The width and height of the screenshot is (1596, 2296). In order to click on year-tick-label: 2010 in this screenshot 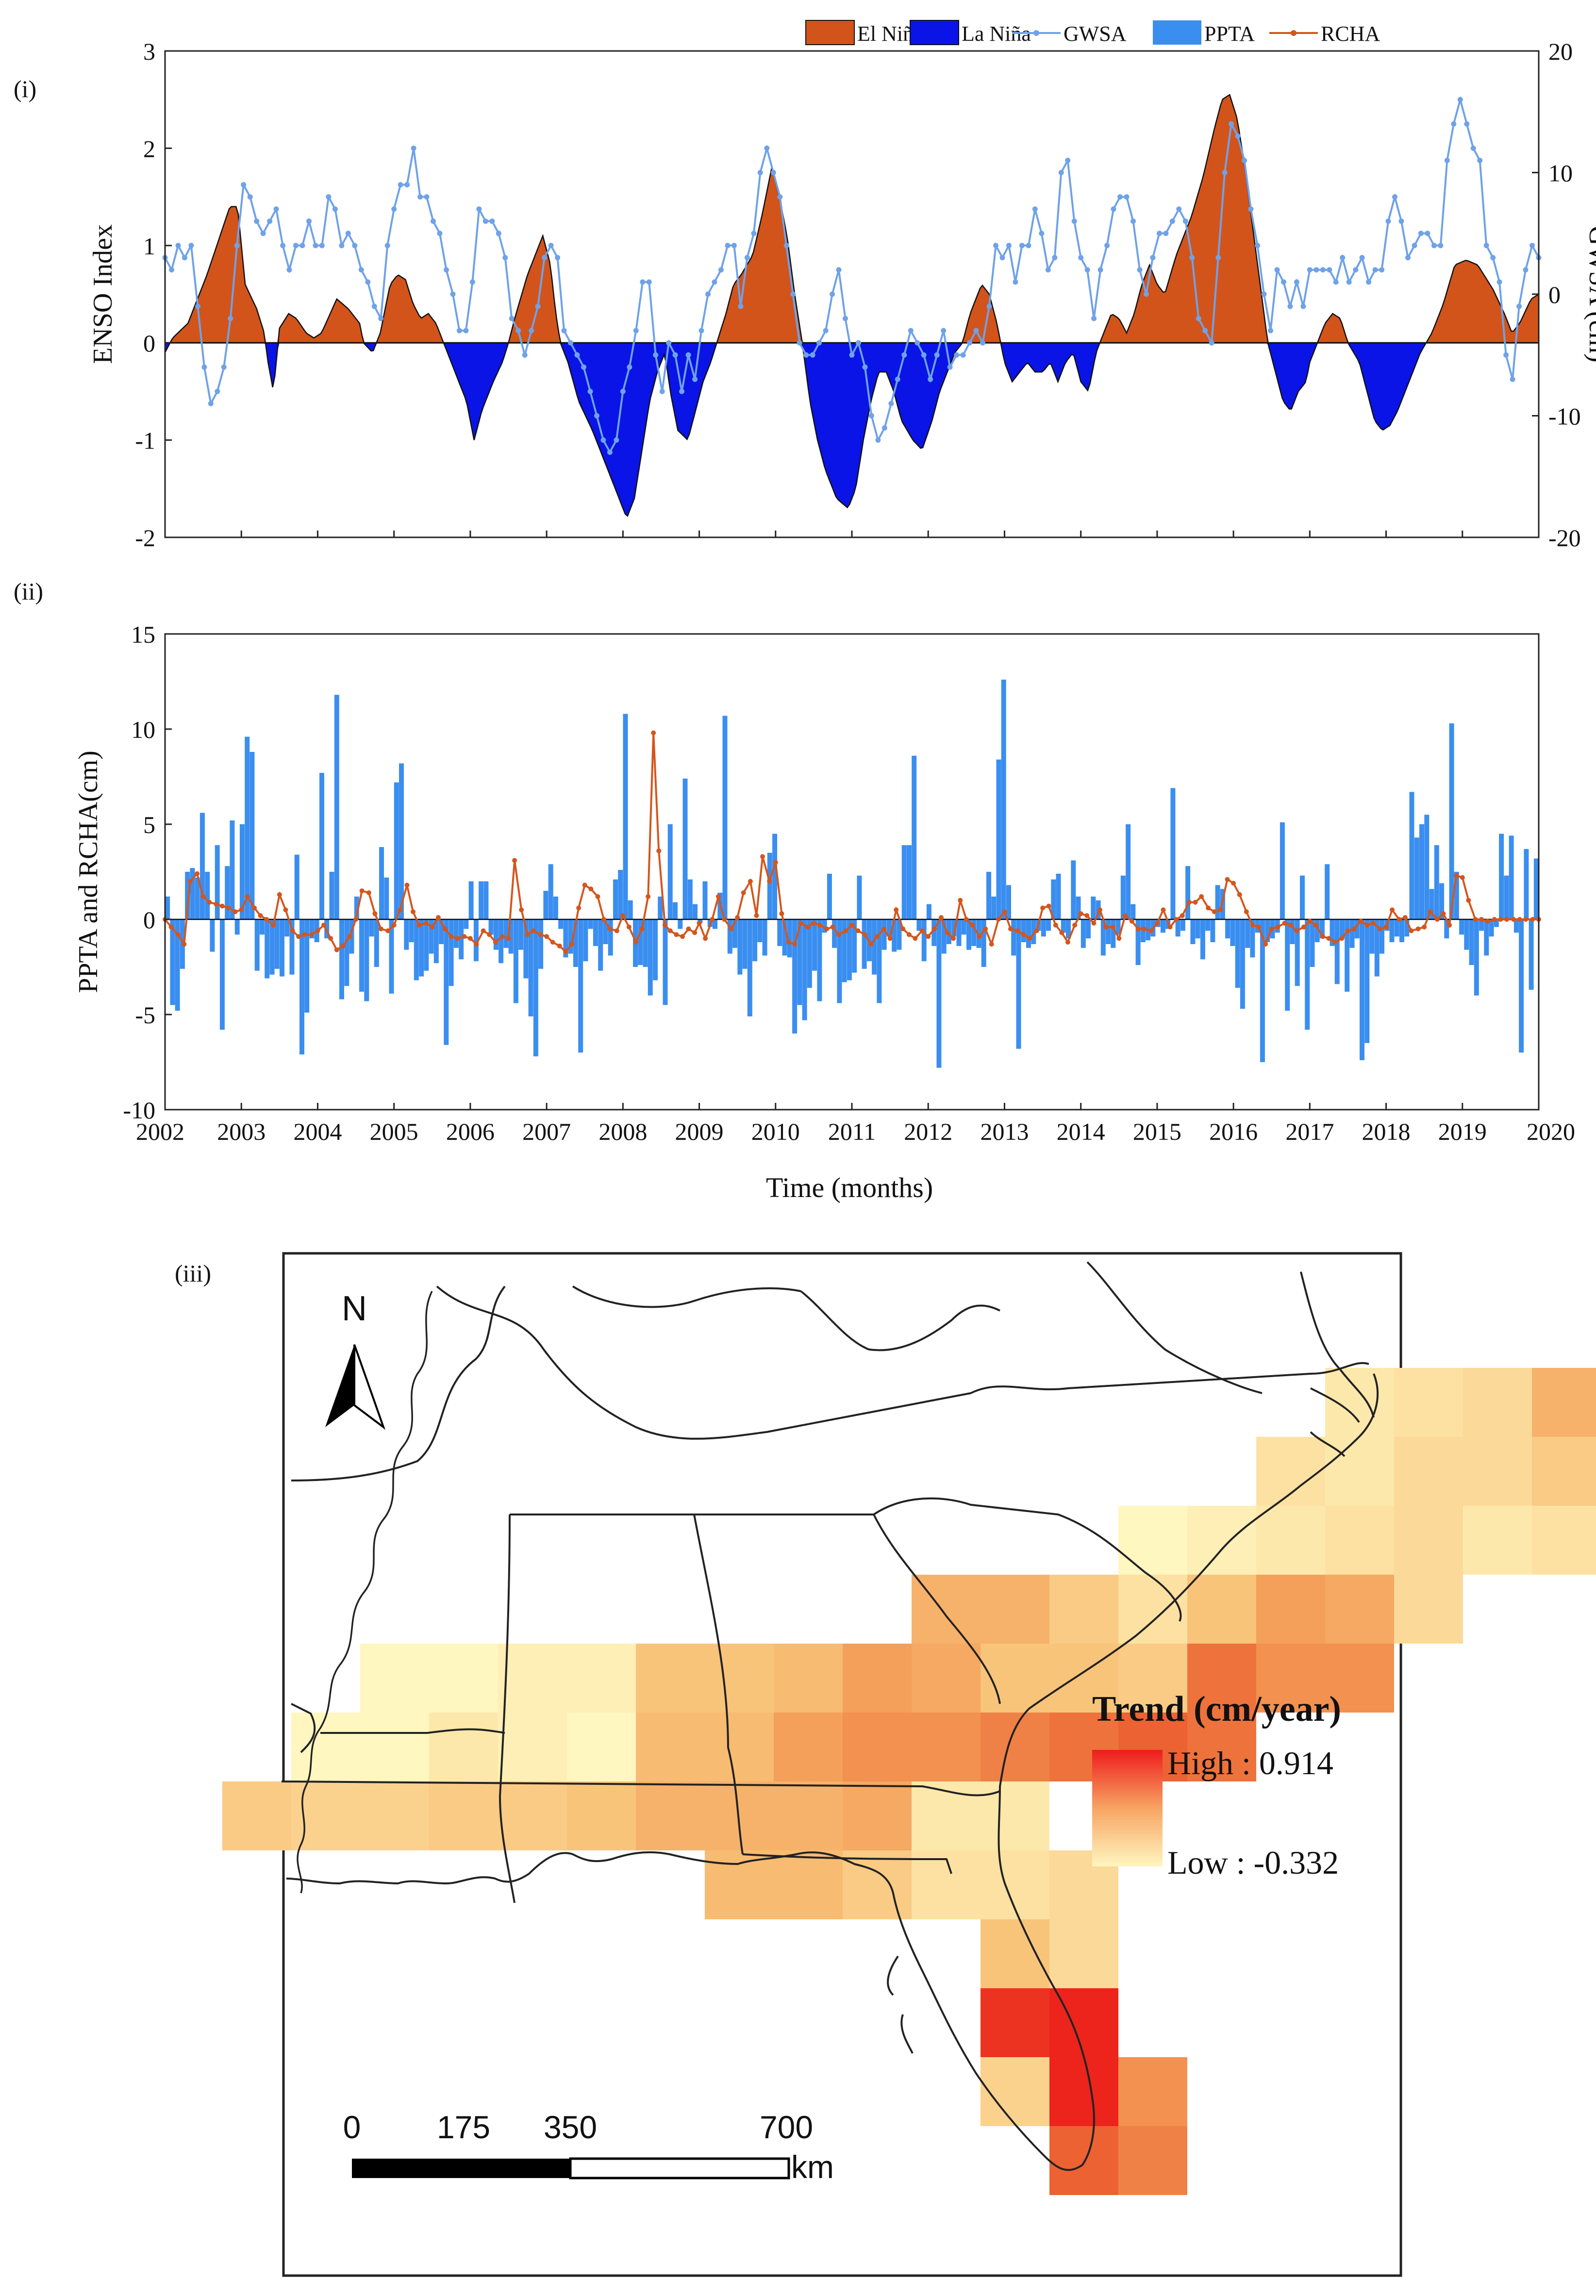, I will do `click(775, 1131)`.